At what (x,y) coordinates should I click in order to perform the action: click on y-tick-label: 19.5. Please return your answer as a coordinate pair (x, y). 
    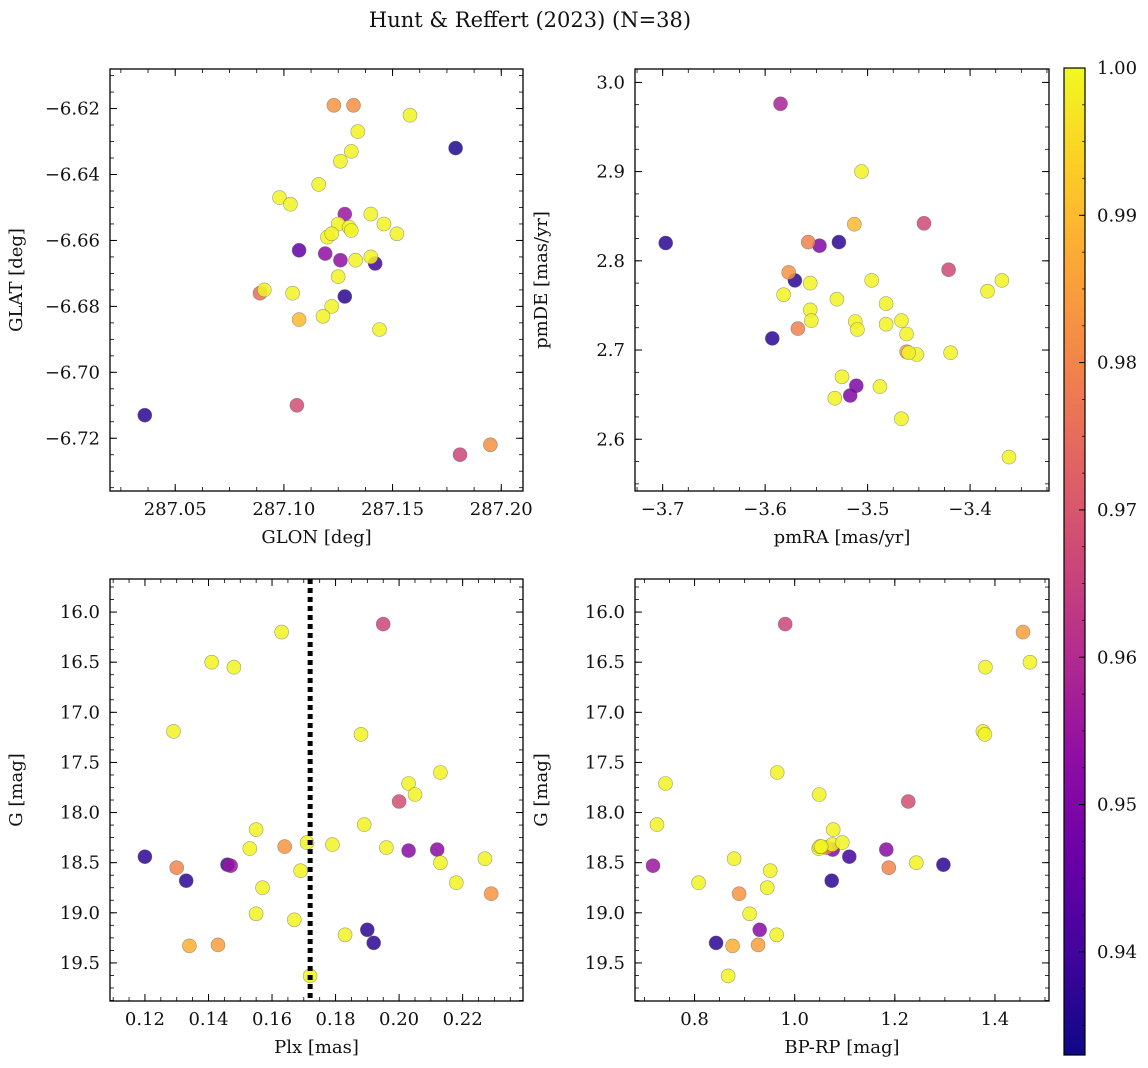
    Looking at the image, I should click on (80, 963).